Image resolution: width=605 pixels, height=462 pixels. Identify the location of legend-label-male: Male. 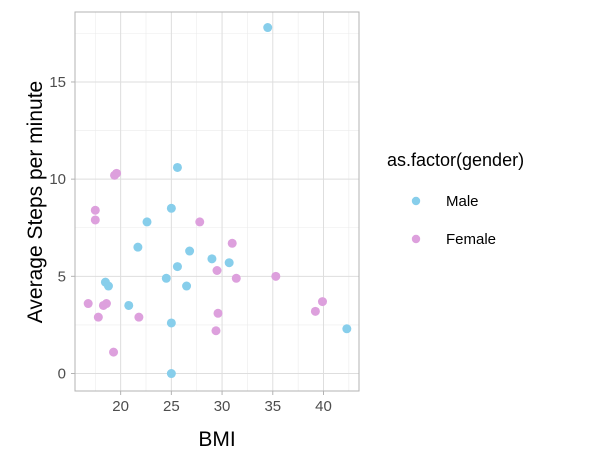
(462, 201).